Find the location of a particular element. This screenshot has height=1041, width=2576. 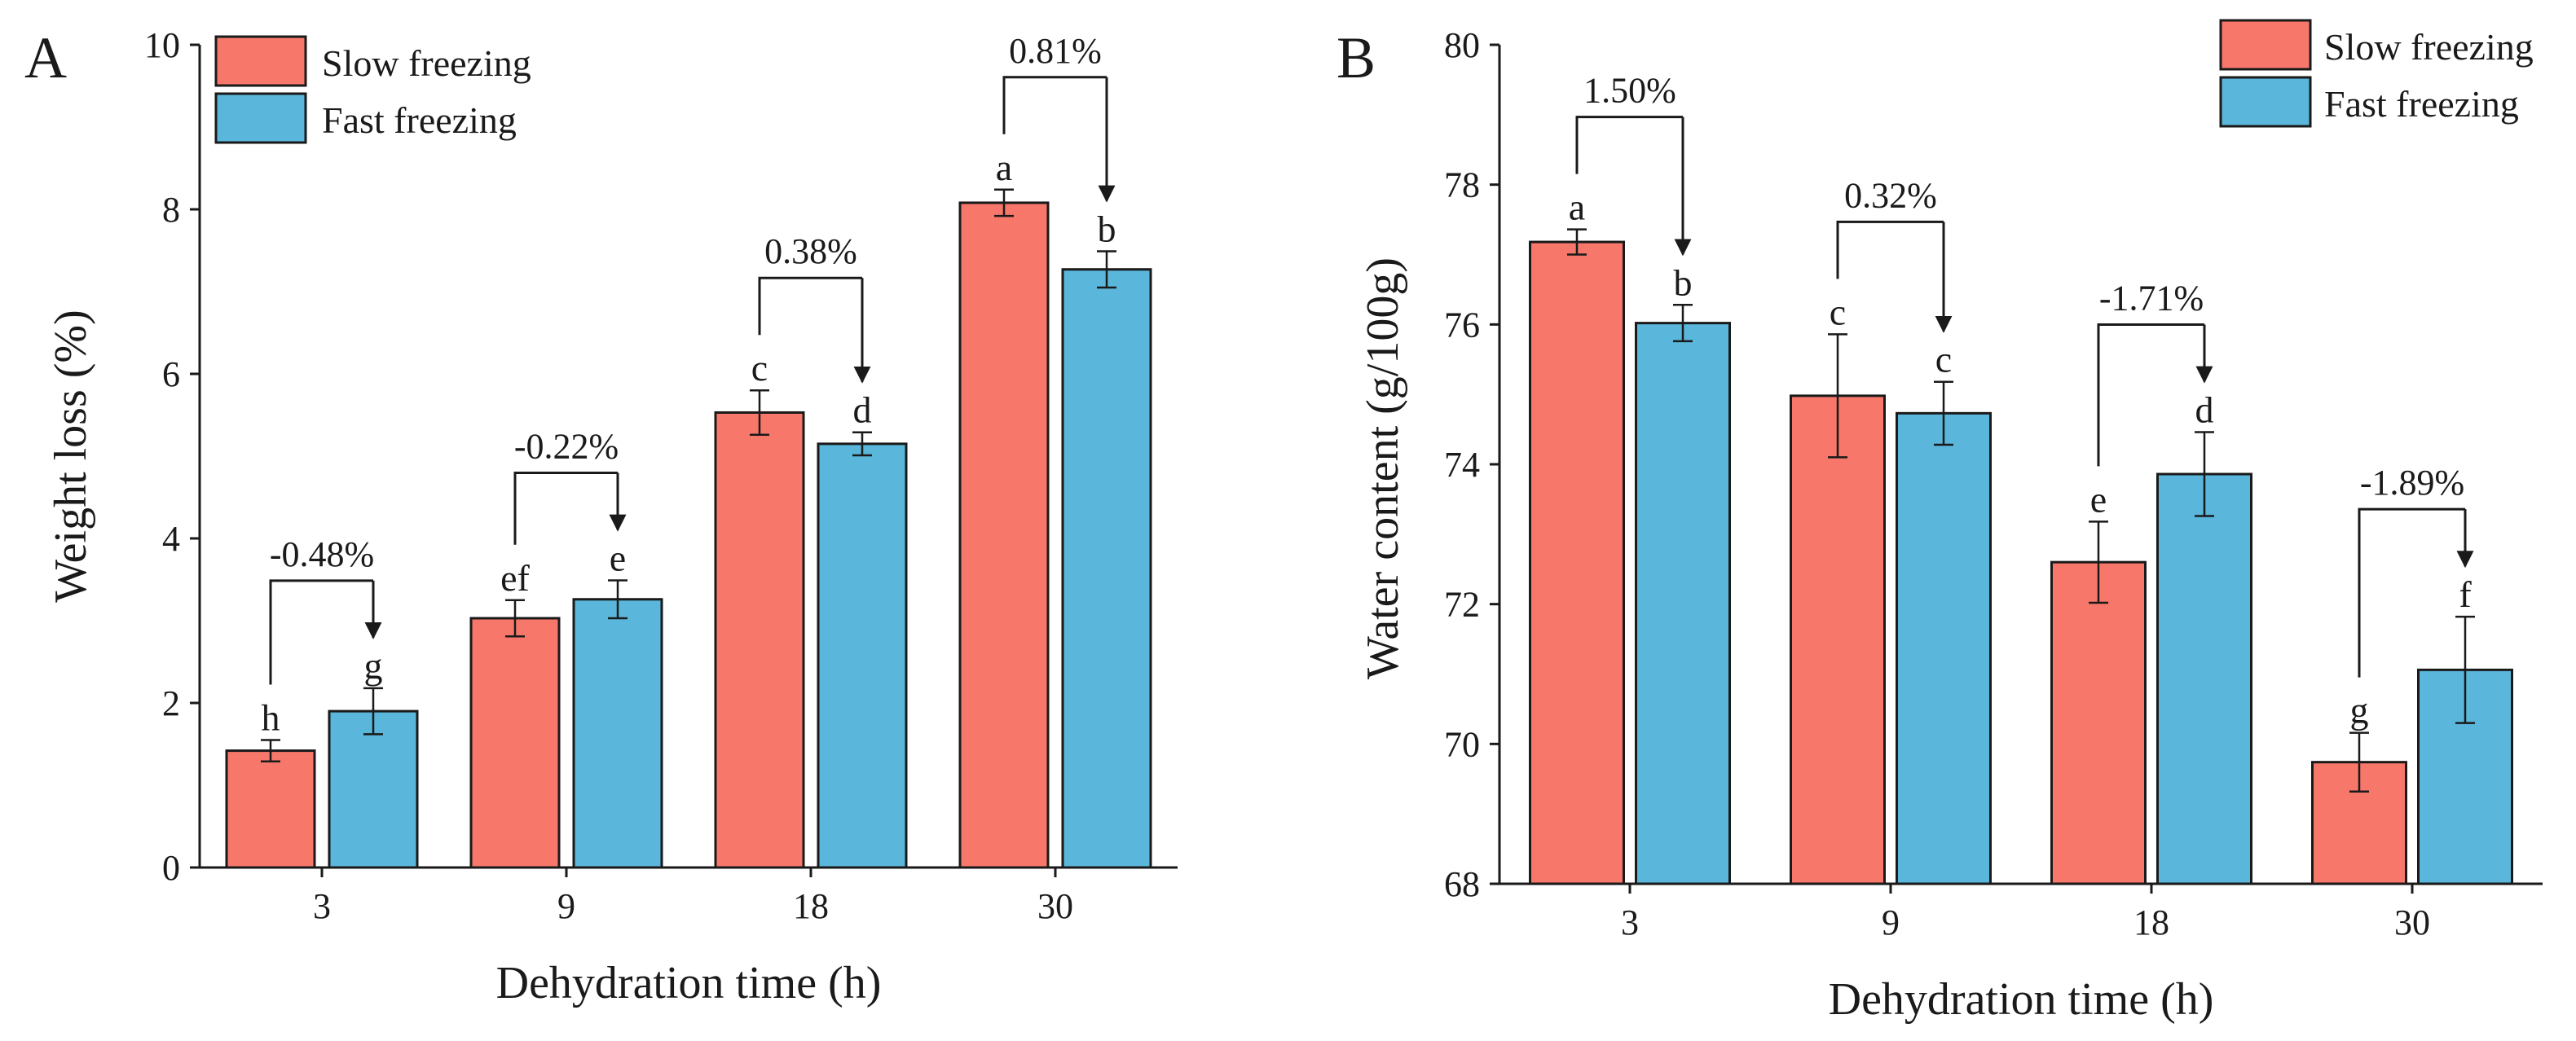

panel-a-bar-fast-18h is located at coordinates (863, 655).